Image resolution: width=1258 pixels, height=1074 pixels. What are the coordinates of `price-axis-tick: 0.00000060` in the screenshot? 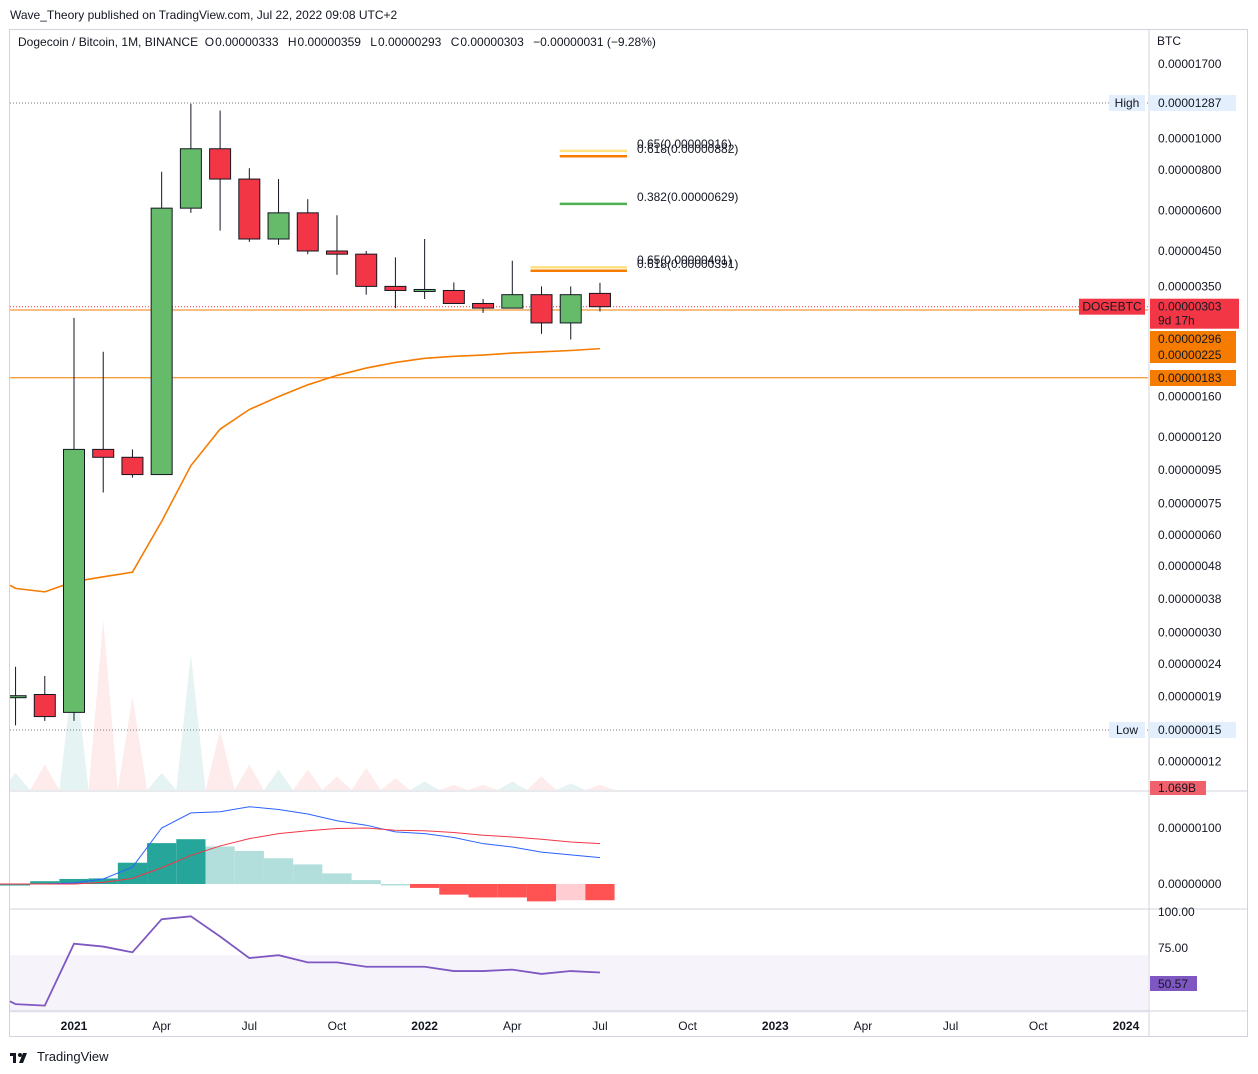 It's located at (1190, 535).